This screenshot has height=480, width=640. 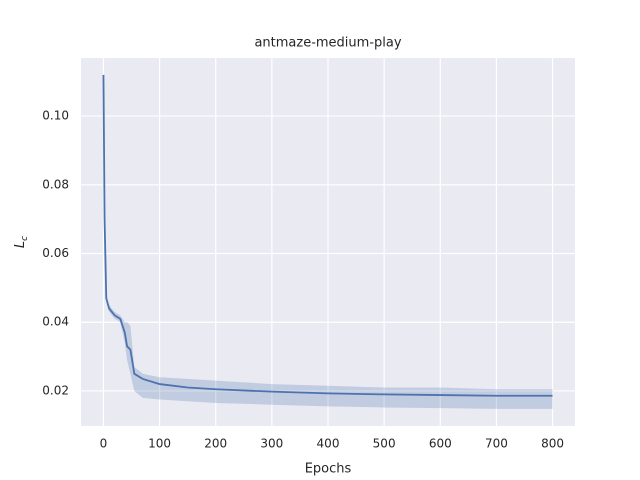 I want to click on x-tick-label: 600, so click(x=440, y=444).